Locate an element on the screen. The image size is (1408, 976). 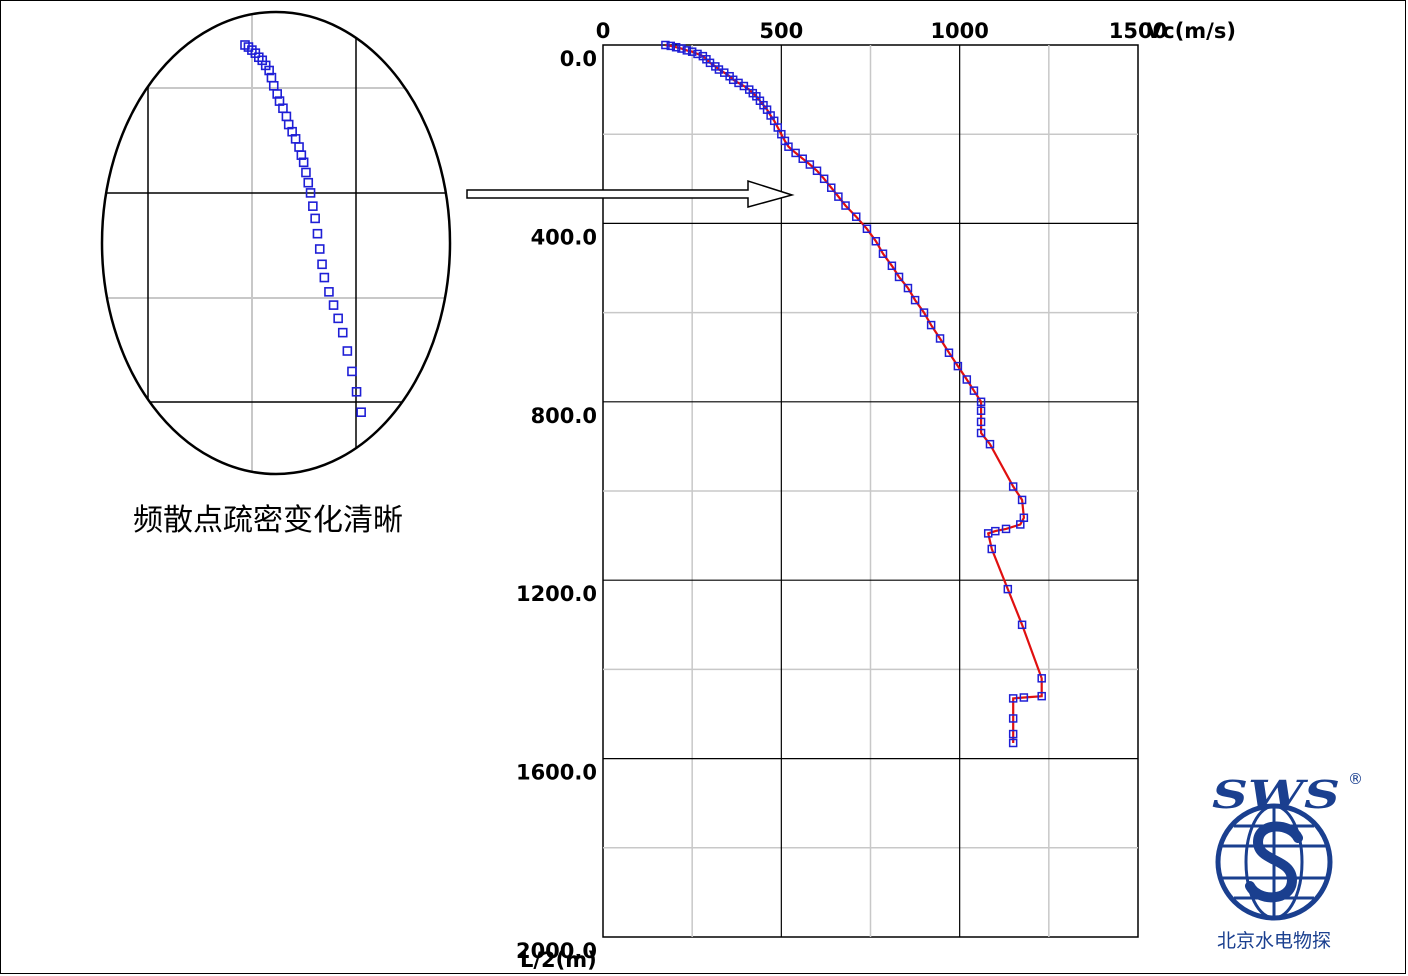
zoom-inset is located at coordinates (276, 243).